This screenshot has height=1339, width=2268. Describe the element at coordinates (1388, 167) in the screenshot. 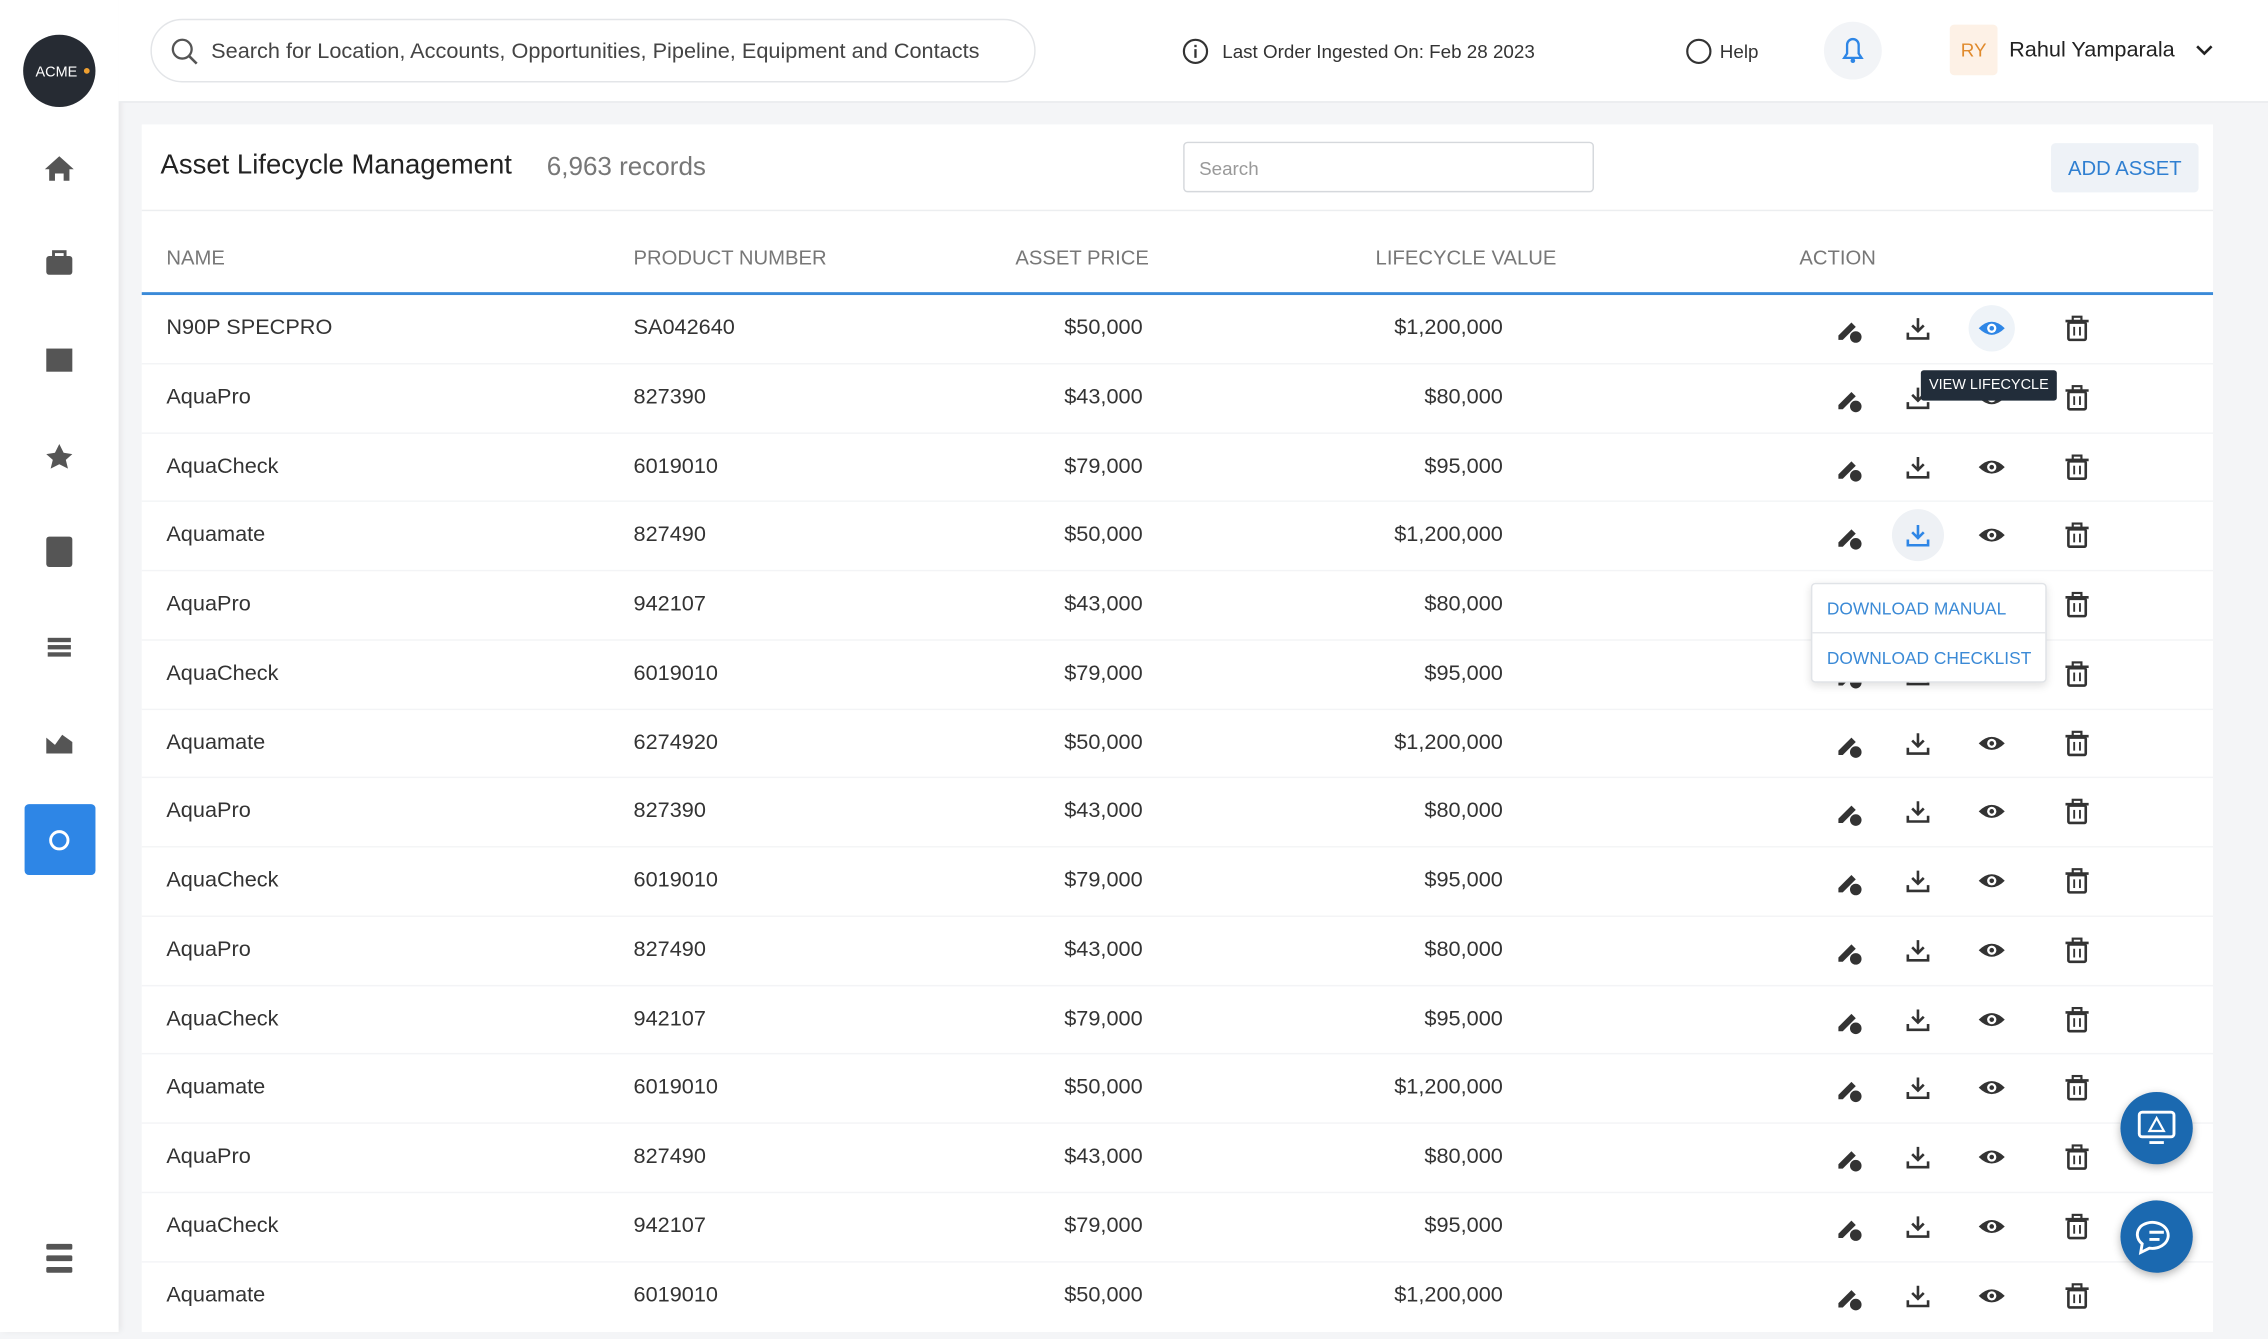

I see `table-search: Search` at that location.